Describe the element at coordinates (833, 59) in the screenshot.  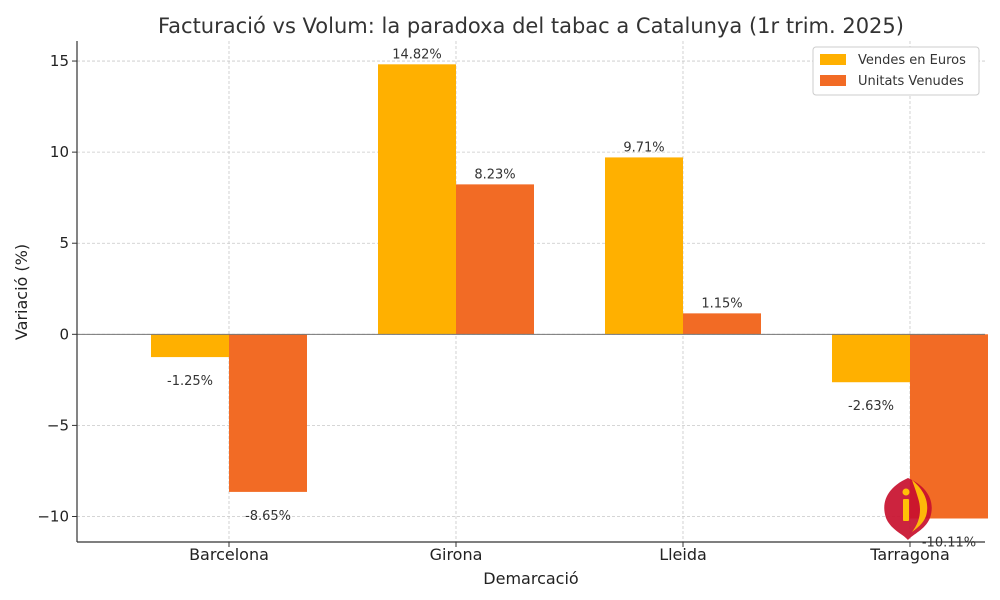
I see `legend-swatch-vendes` at that location.